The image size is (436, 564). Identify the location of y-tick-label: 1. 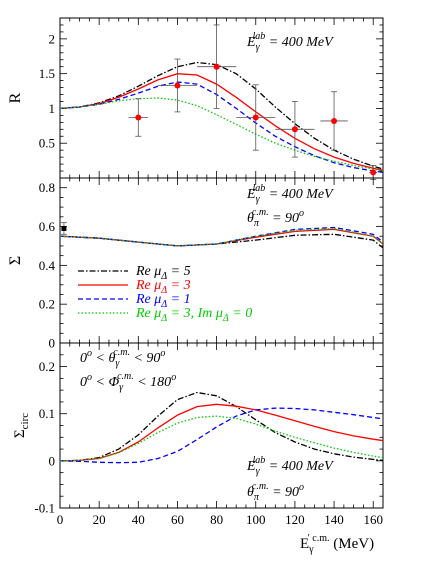
(52, 108).